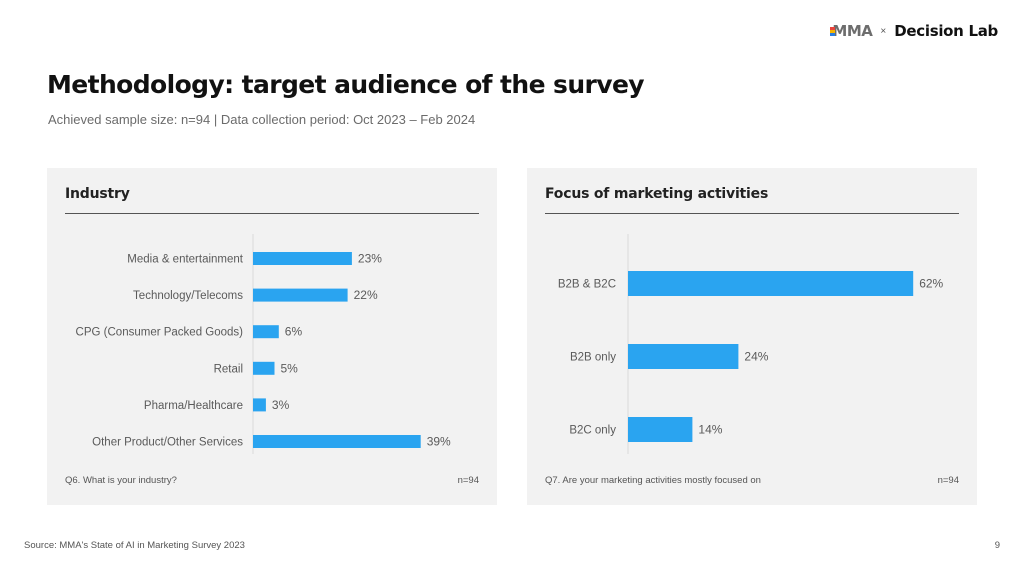 This screenshot has width=1024, height=576. Describe the element at coordinates (946, 31) in the screenshot. I see `decision-lab-logo: Decision Lab` at that location.